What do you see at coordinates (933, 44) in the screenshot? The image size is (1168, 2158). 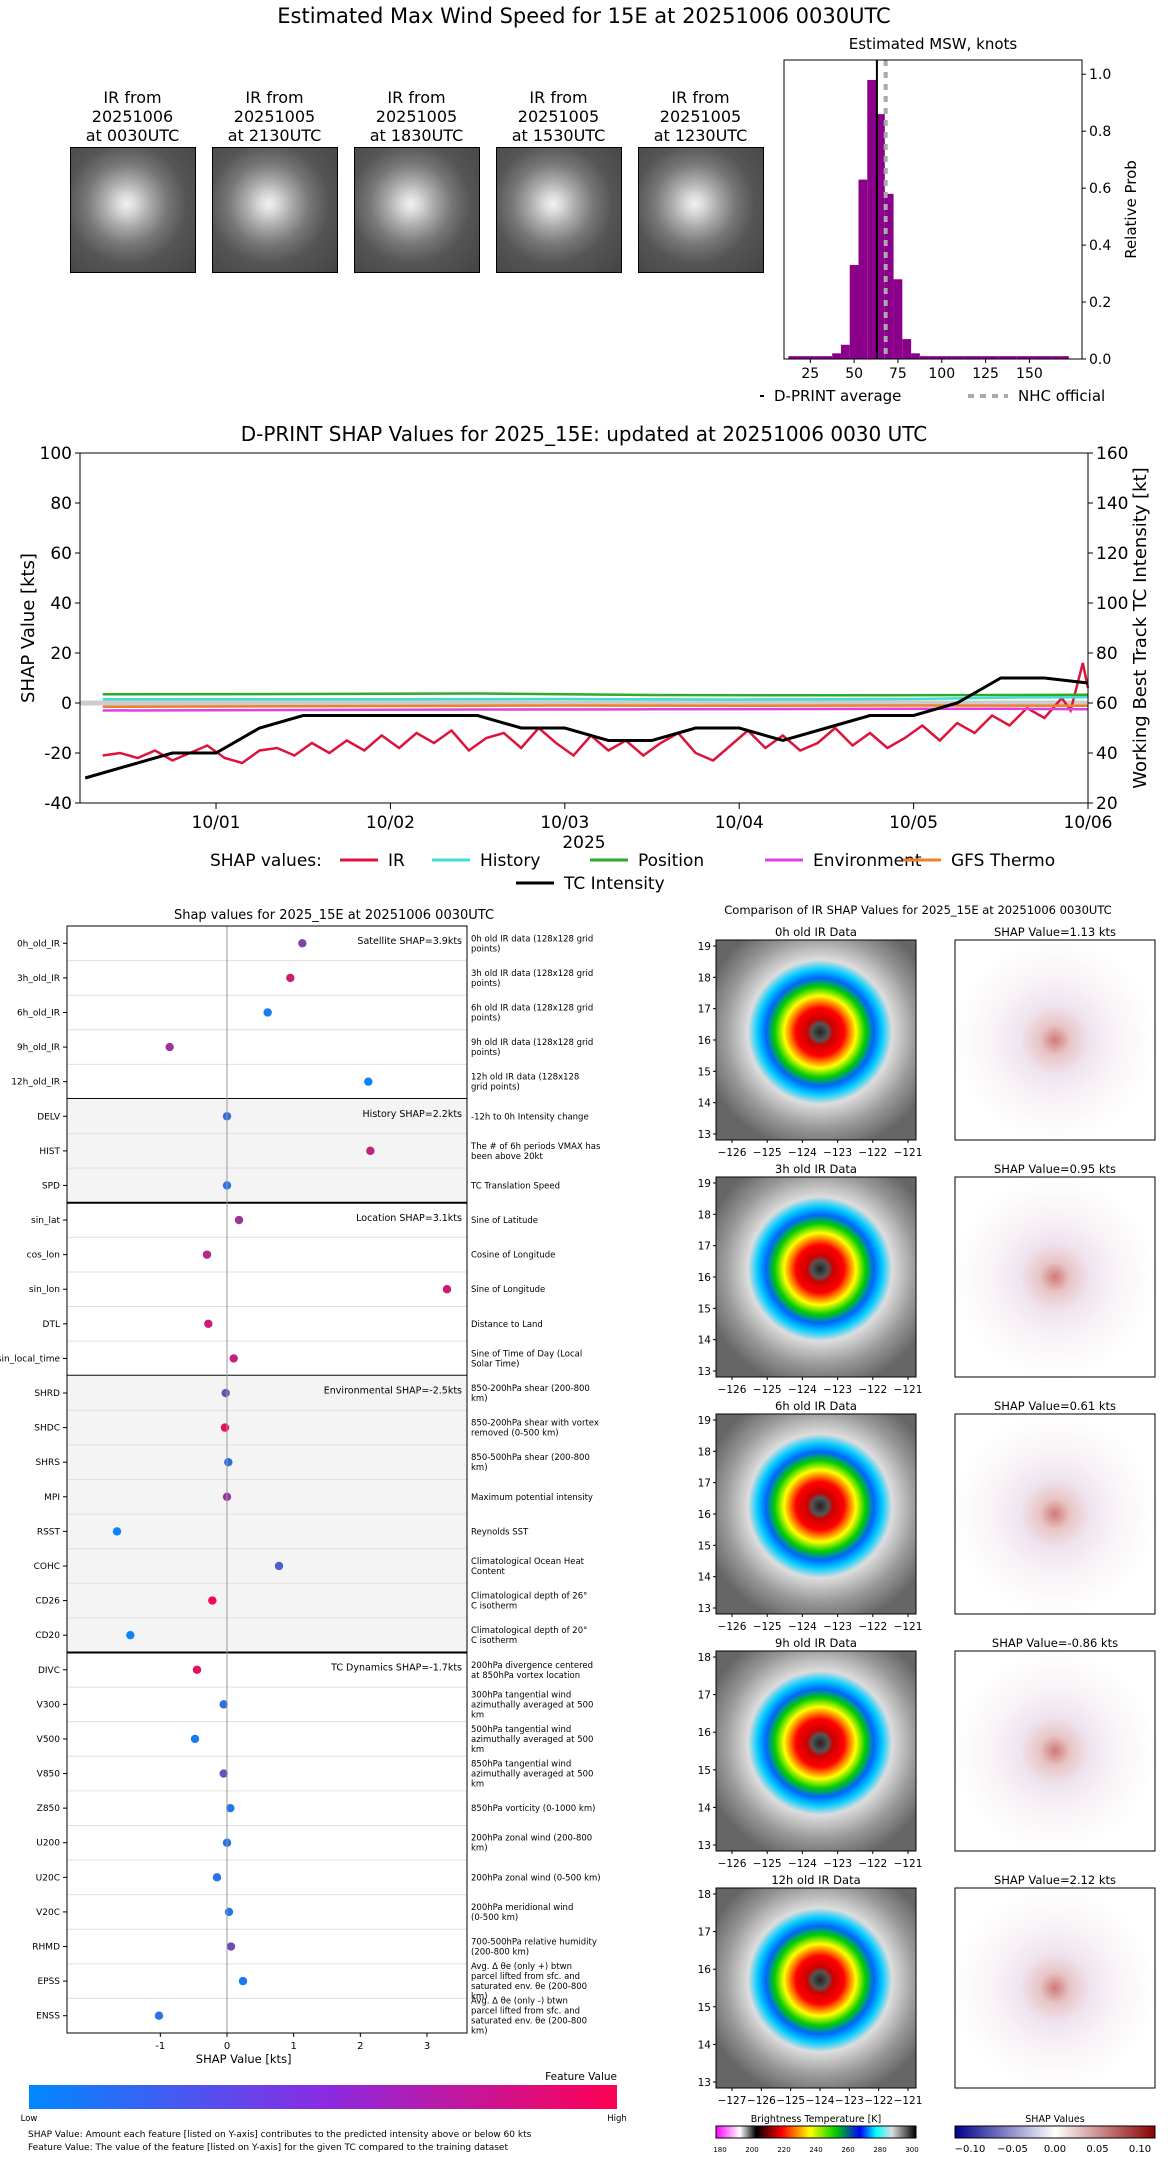 I see `histogram-title: Estimated MSW, knots` at bounding box center [933, 44].